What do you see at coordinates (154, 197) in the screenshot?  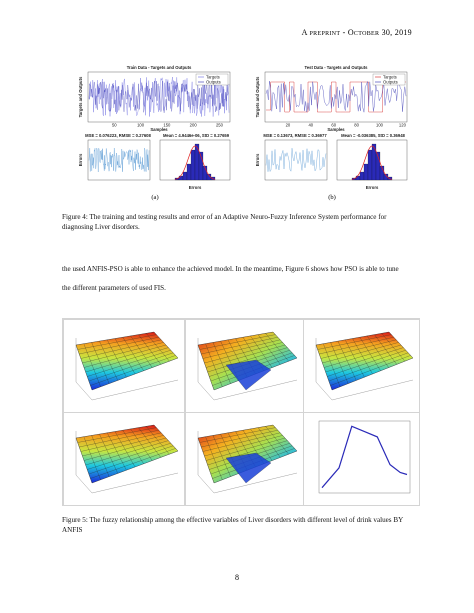 I see `subfigure-label: (a)` at bounding box center [154, 197].